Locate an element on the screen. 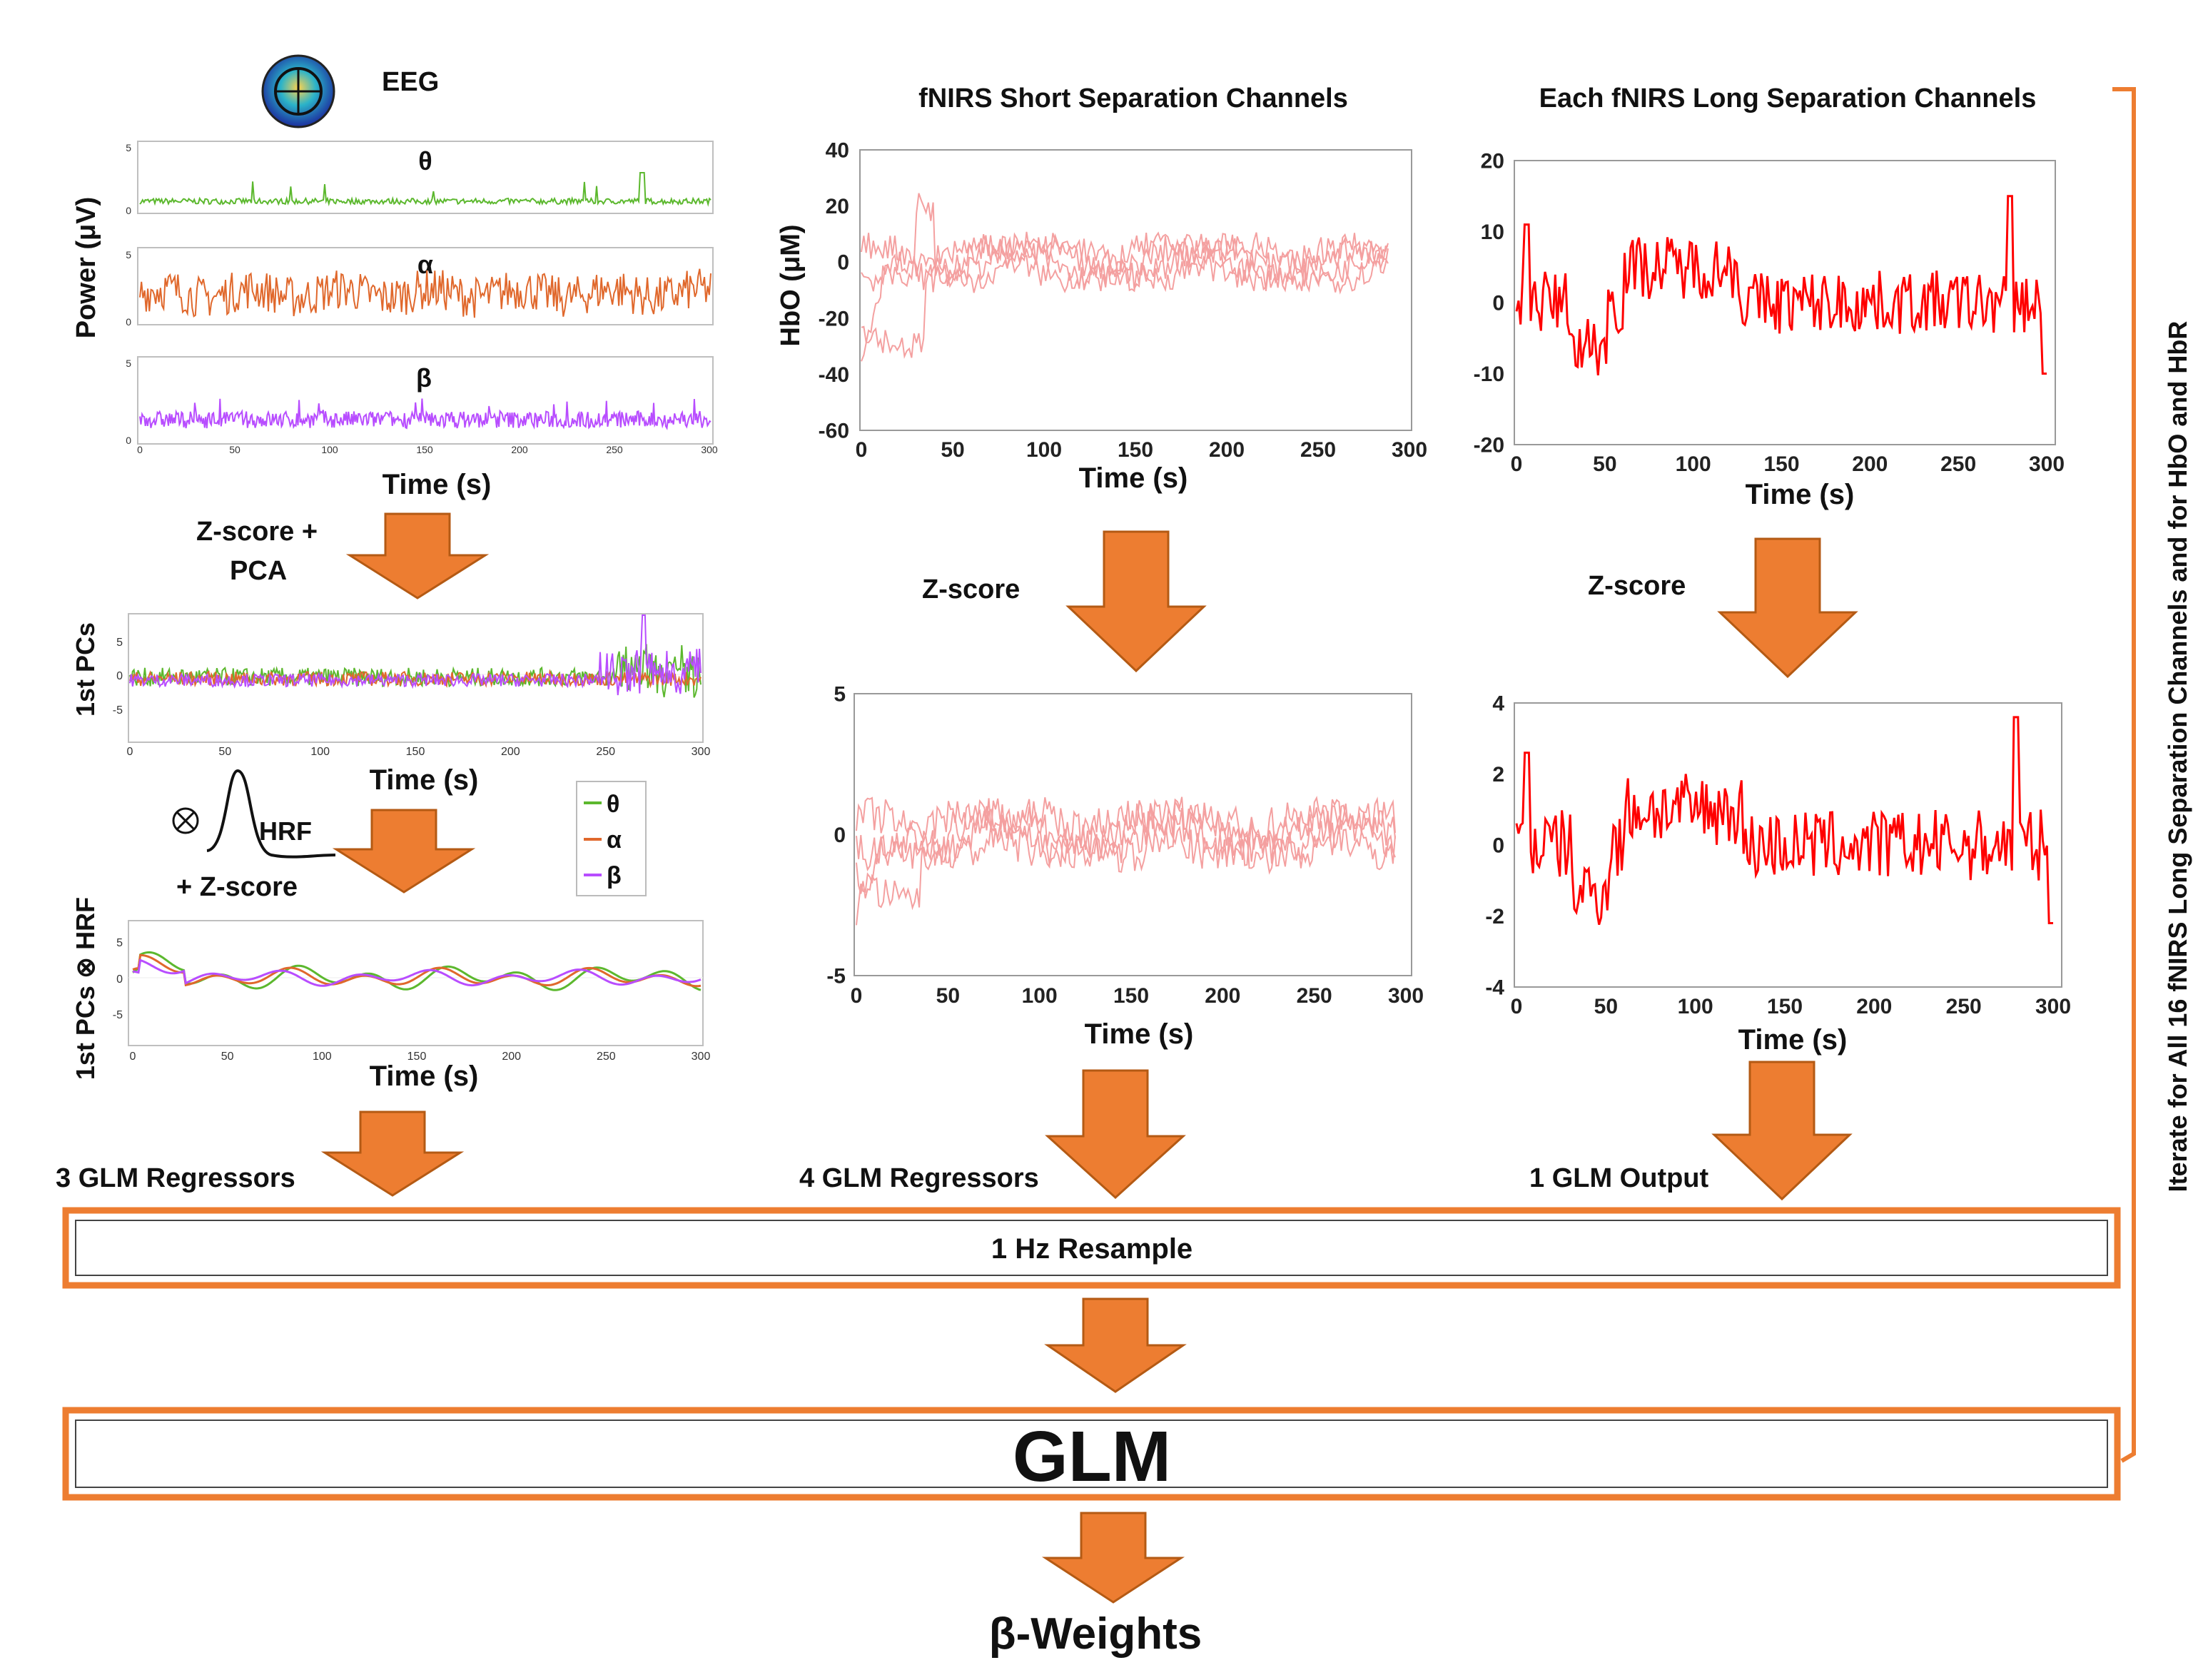 This screenshot has width=2208, height=1680. long-title: Each fNIRS Long Separation Channels is located at coordinates (1788, 98).